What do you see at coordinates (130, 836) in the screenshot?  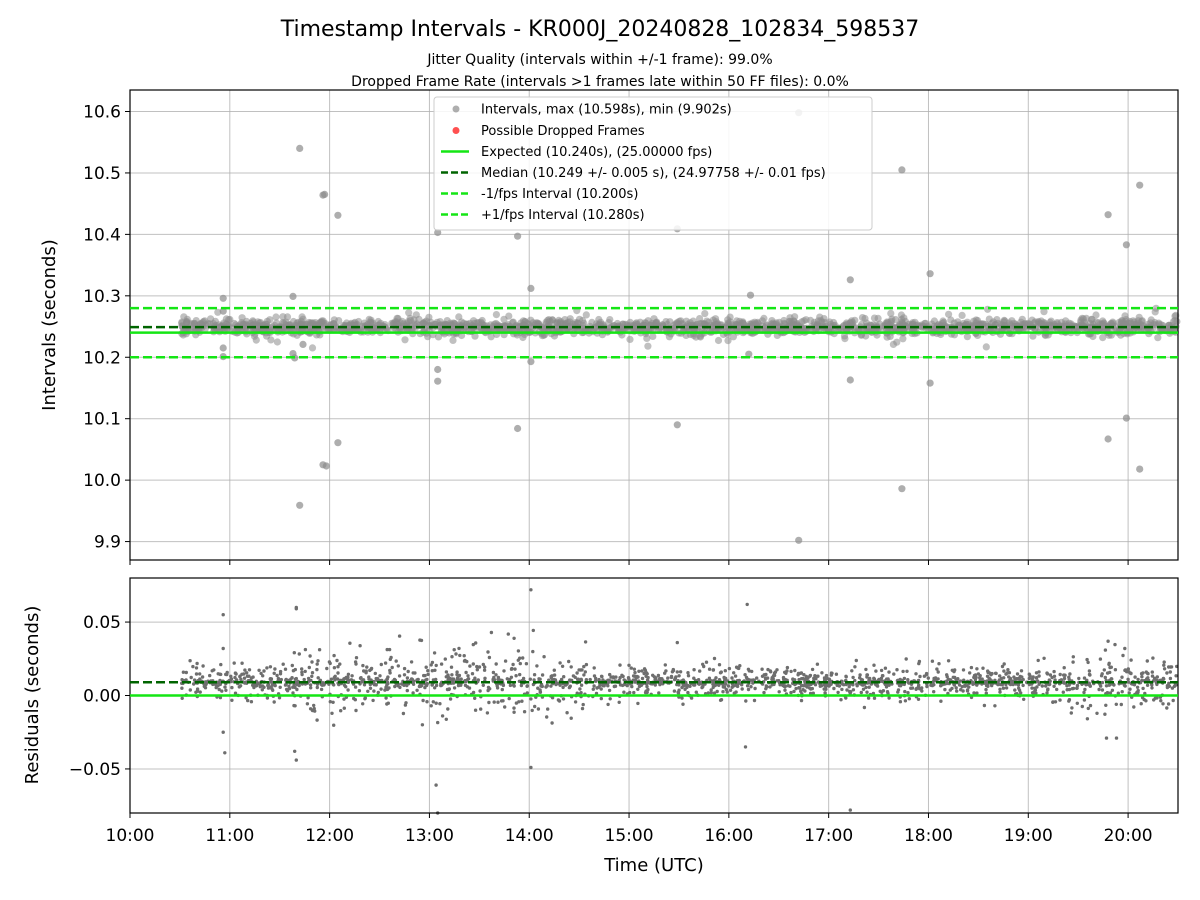 I see `x-tick-label: 10:00` at bounding box center [130, 836].